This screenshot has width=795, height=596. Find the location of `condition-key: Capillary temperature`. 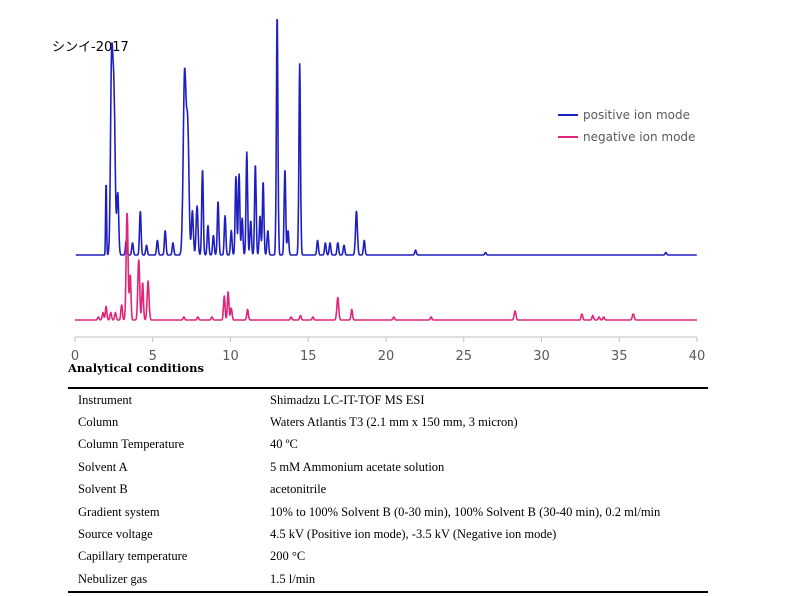

condition-key: Capillary temperature is located at coordinates (133, 556).